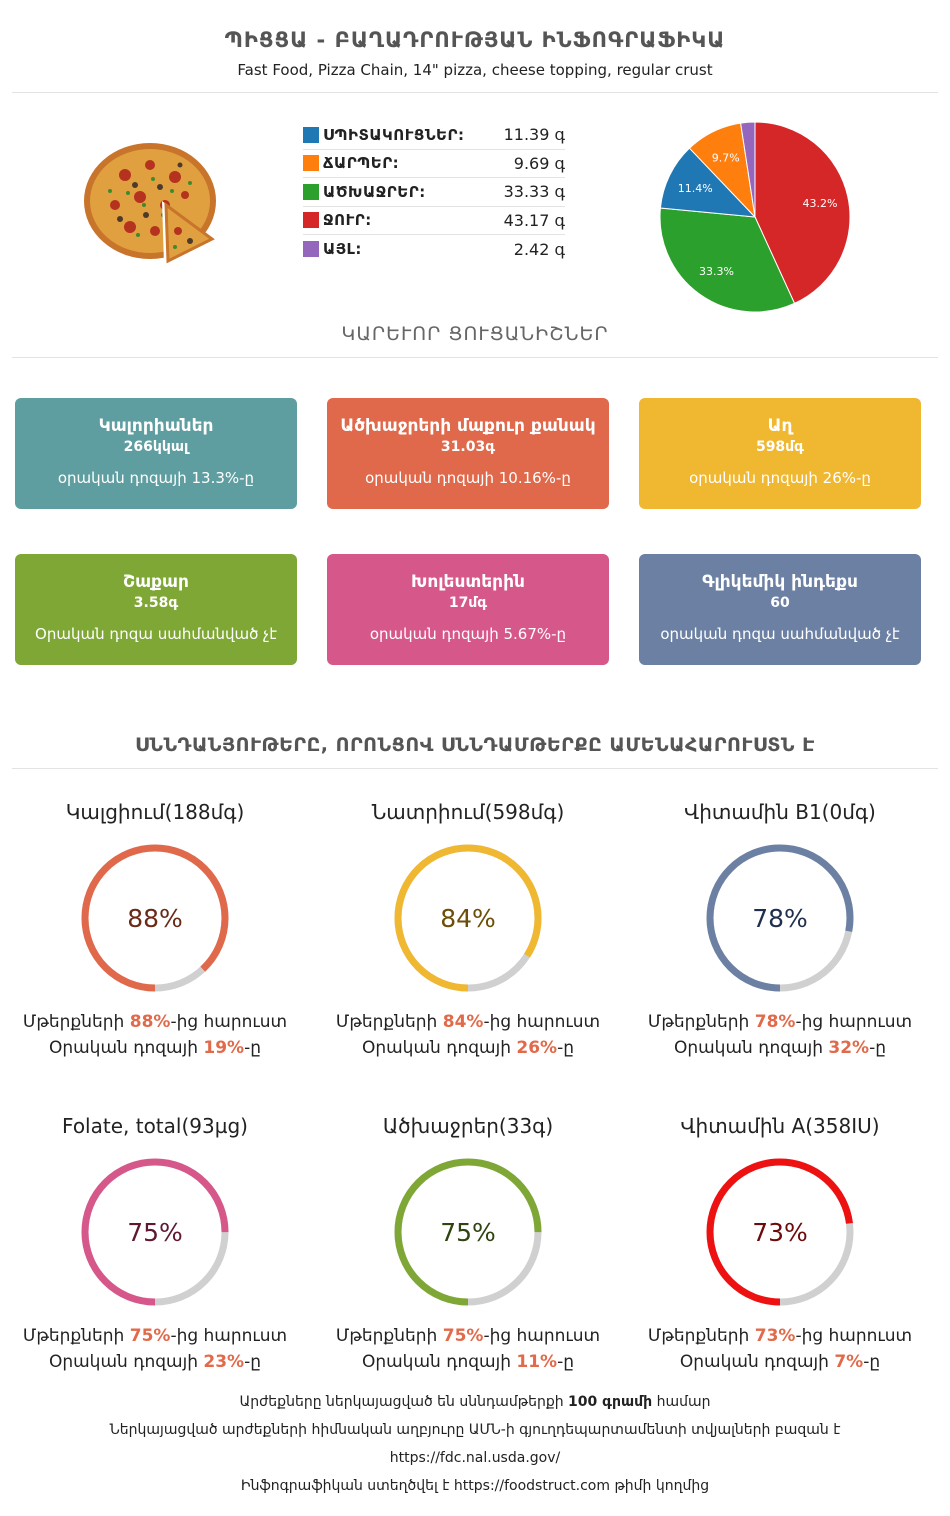 The width and height of the screenshot is (950, 1516). What do you see at coordinates (468, 582) in the screenshot?
I see `card-title: Խոլեստերին` at bounding box center [468, 582].